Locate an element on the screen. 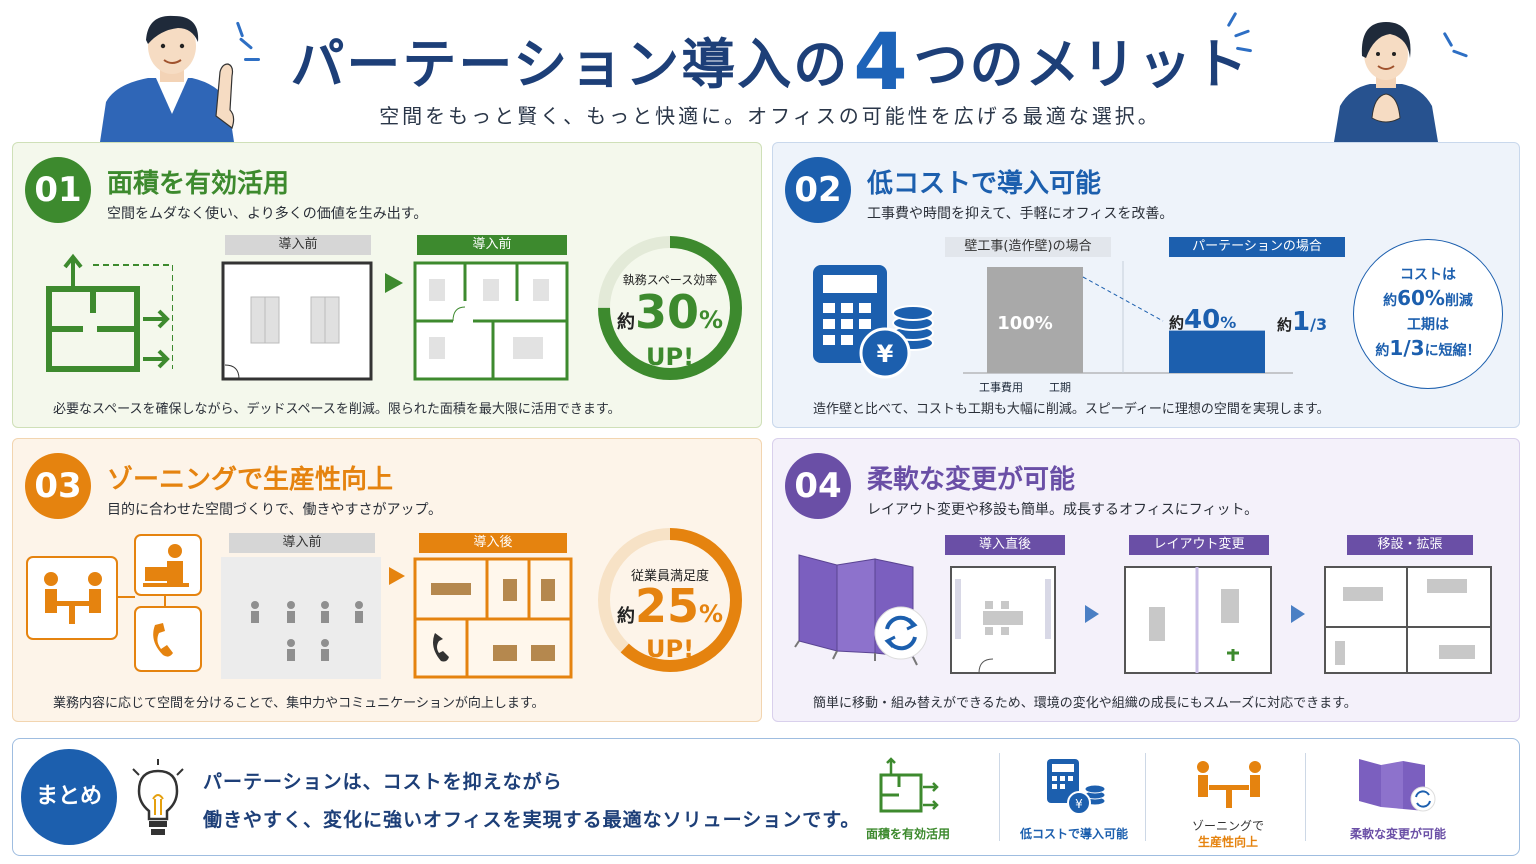 Image resolution: width=1536 pixels, height=864 pixels. merit-description: レイアウト変更や移設も簡単。成長するオフィスにフィット。 is located at coordinates (1063, 510).